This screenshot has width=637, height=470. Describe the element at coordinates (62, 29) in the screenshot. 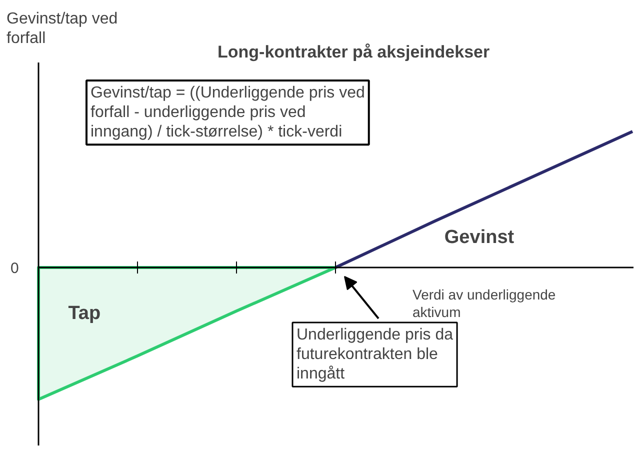

I see `text: Gevinst/tap ved forfall` at that location.